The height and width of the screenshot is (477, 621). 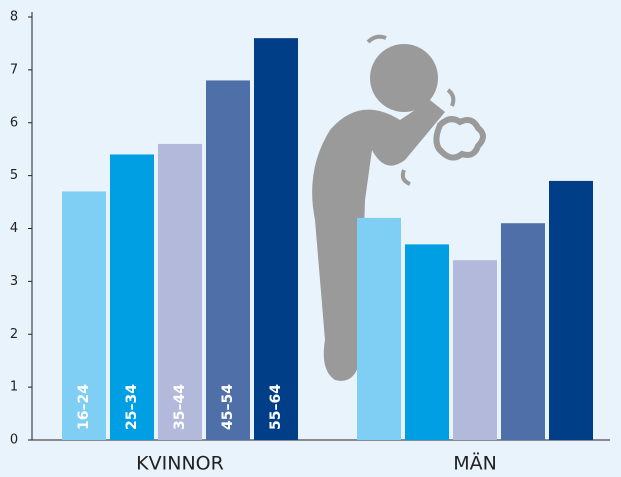 I want to click on y-tick-label: 3, so click(x=14, y=281).